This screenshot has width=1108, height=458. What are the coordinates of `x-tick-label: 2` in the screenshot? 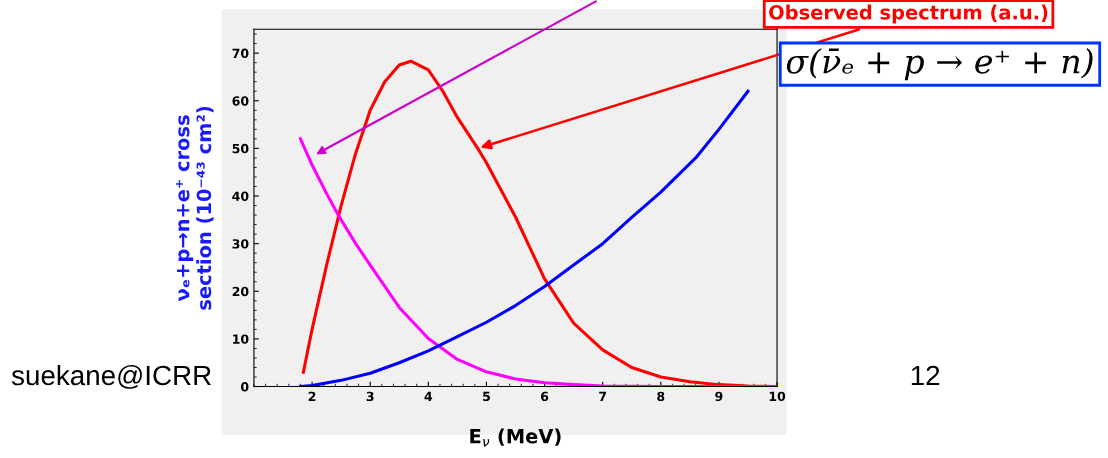 It's located at (312, 396).